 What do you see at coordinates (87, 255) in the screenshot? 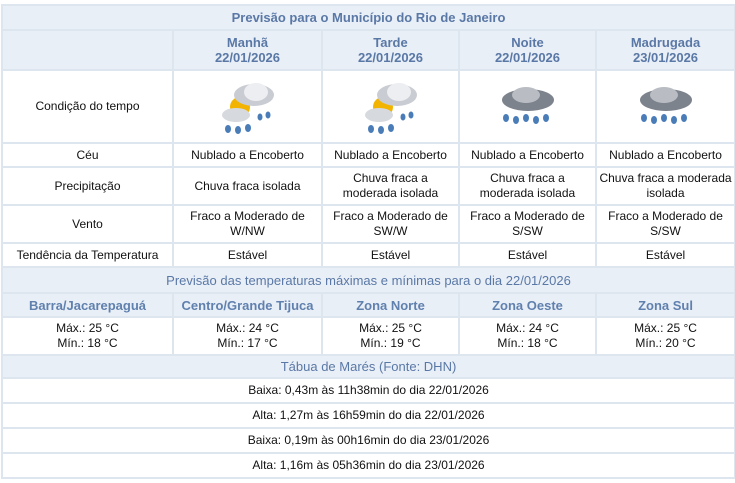
I see `row-label: Tendência da Temperatura` at bounding box center [87, 255].